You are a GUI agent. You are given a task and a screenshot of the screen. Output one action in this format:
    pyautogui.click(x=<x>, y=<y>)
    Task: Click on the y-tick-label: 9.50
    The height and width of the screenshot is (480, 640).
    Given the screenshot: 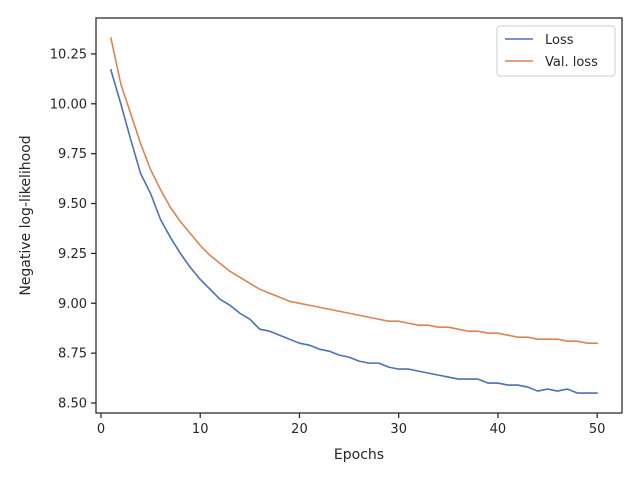 What is the action you would take?
    pyautogui.click(x=72, y=204)
    